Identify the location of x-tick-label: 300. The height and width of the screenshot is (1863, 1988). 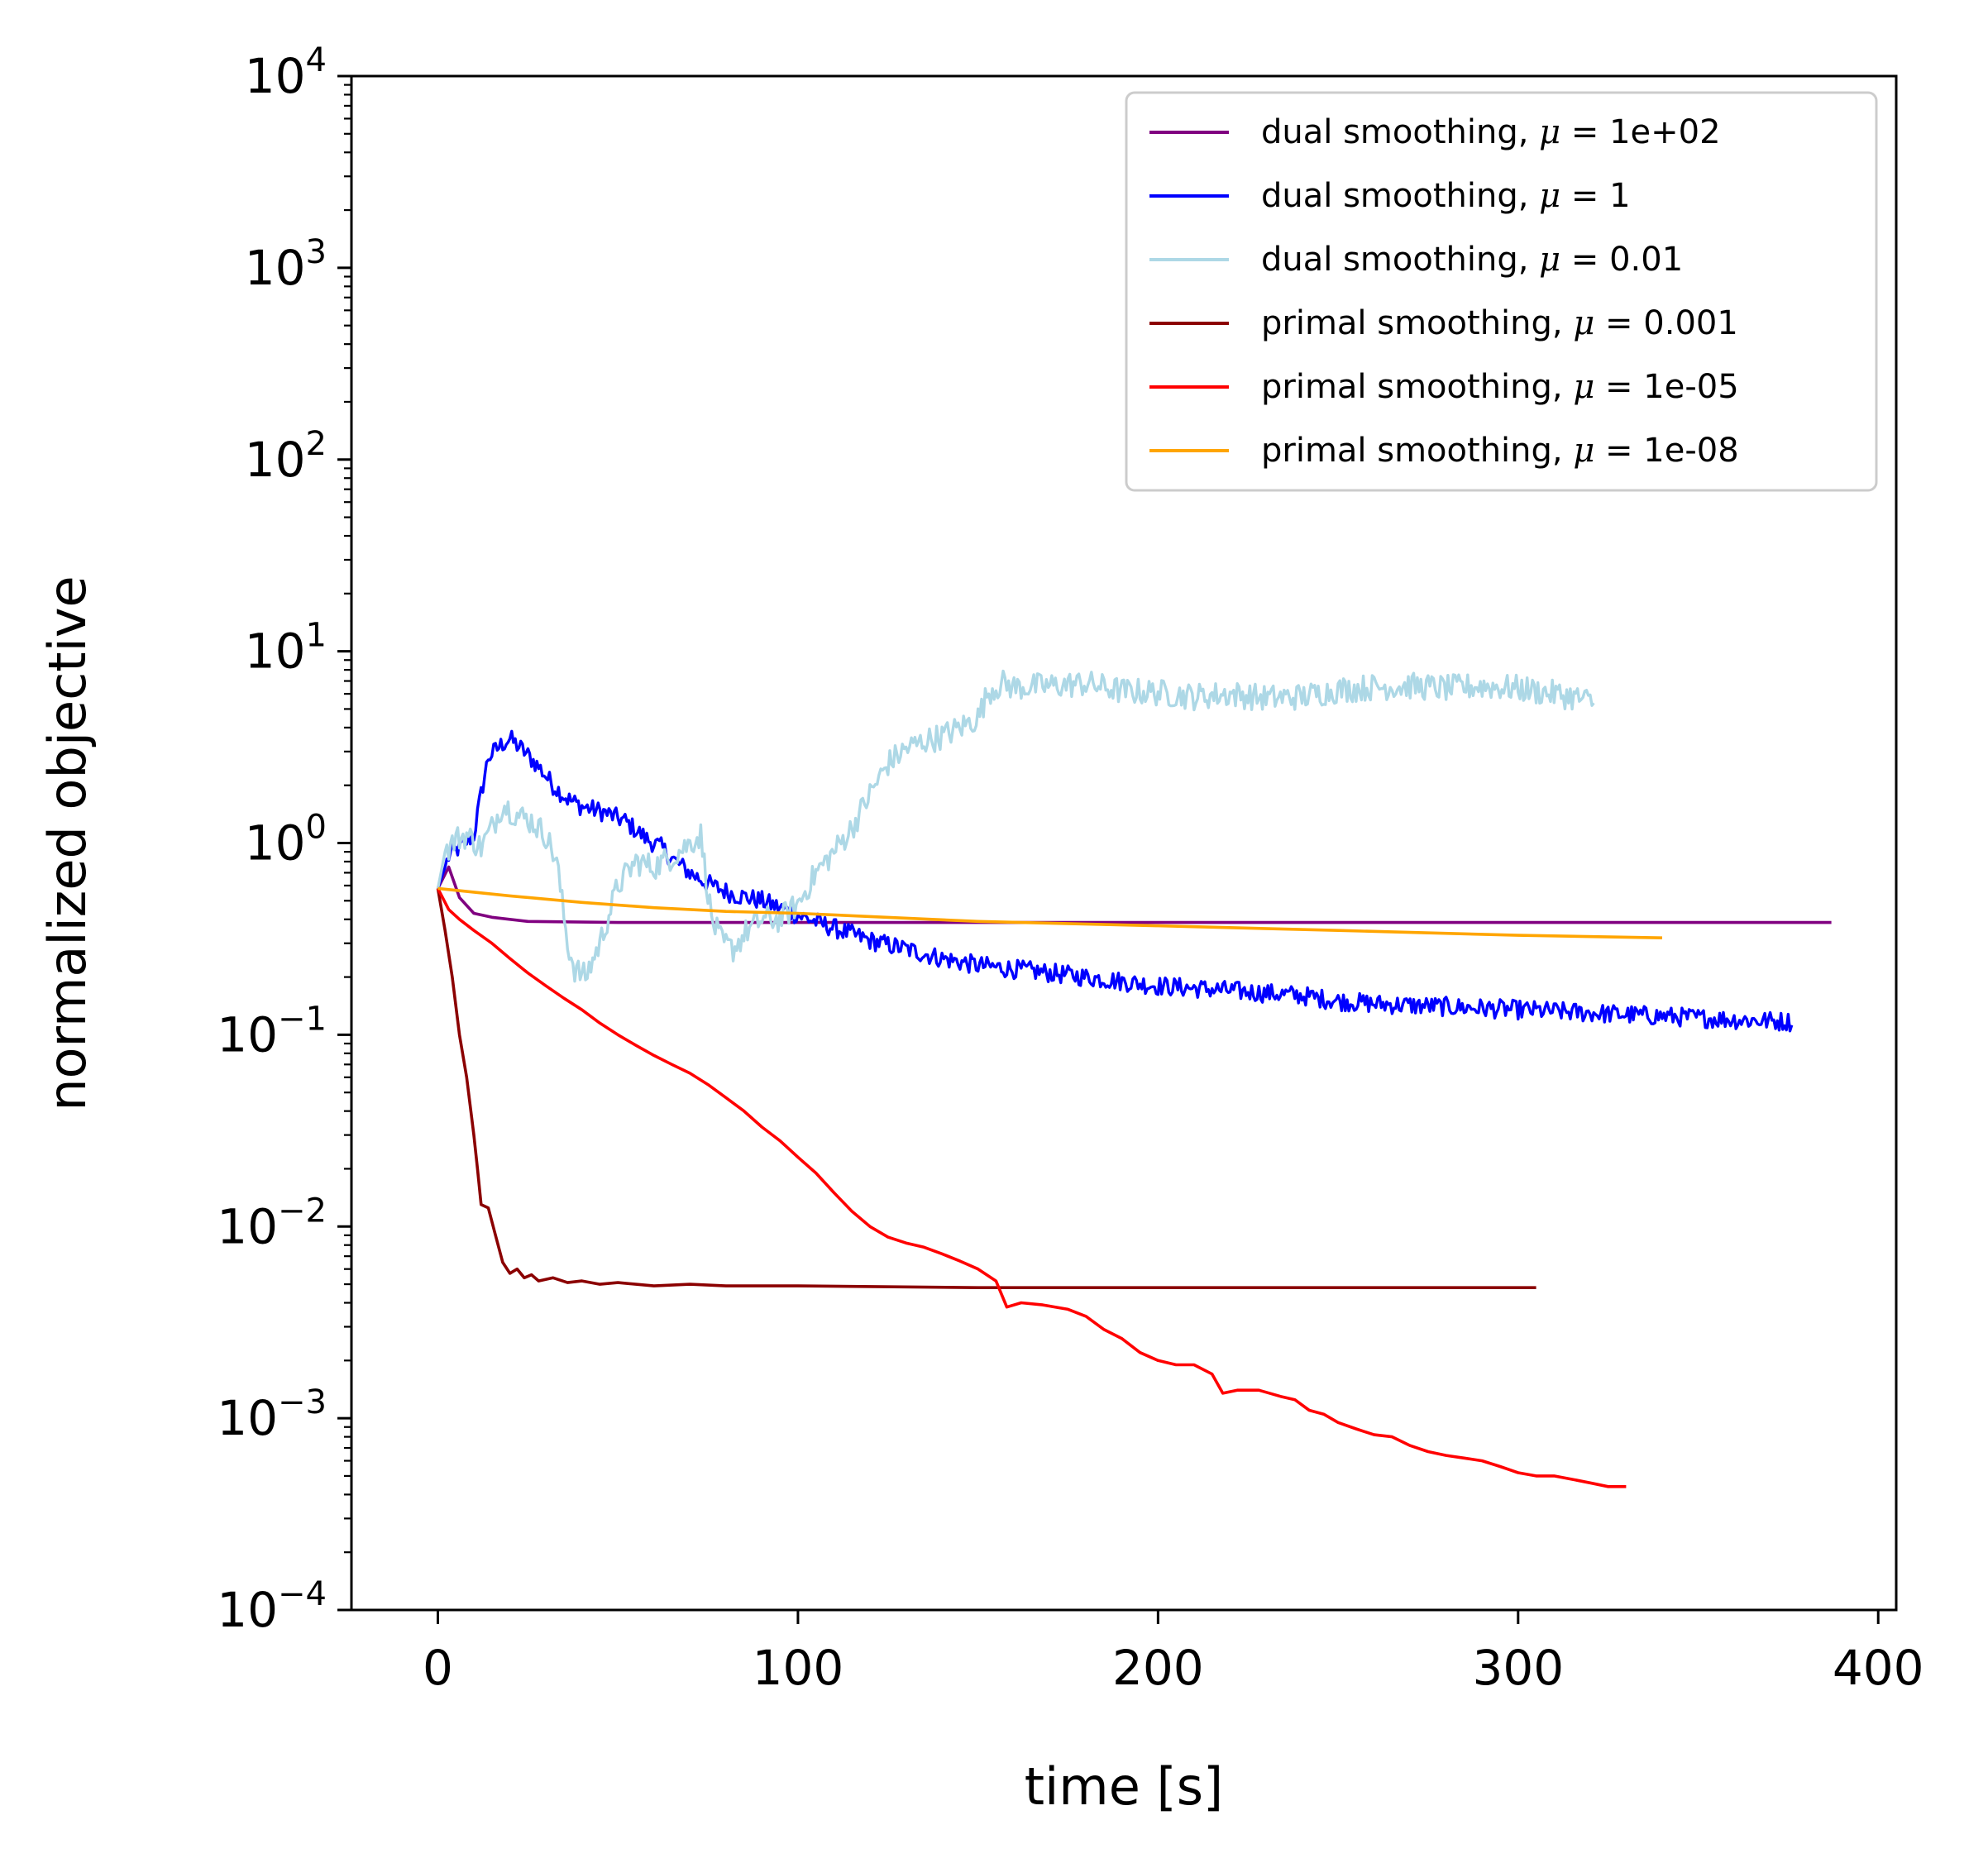
(1518, 1668).